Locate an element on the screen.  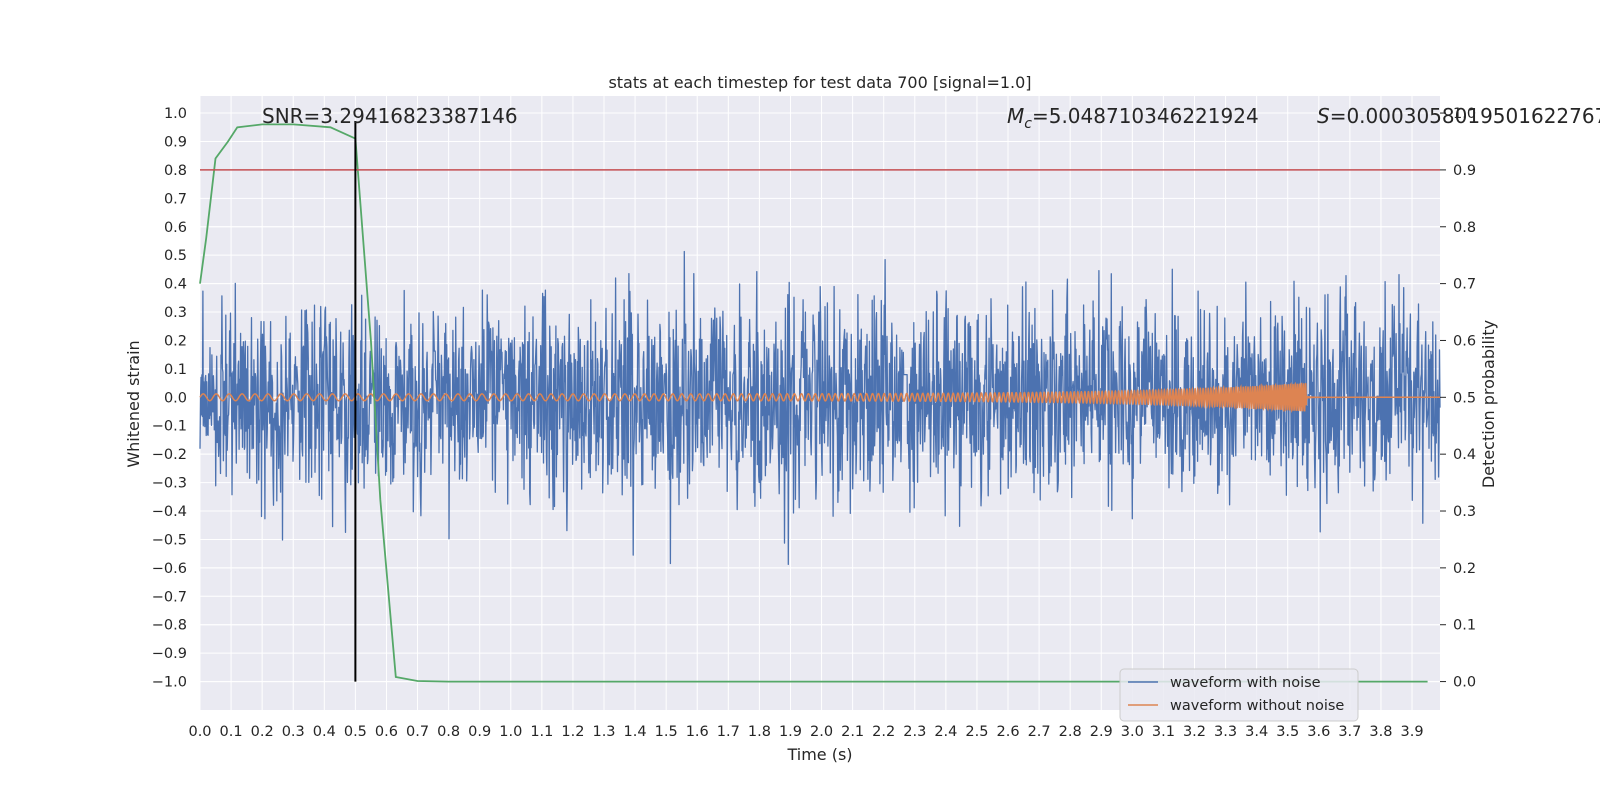
y2-tick-label: 0.9 is located at coordinates (1464, 171).